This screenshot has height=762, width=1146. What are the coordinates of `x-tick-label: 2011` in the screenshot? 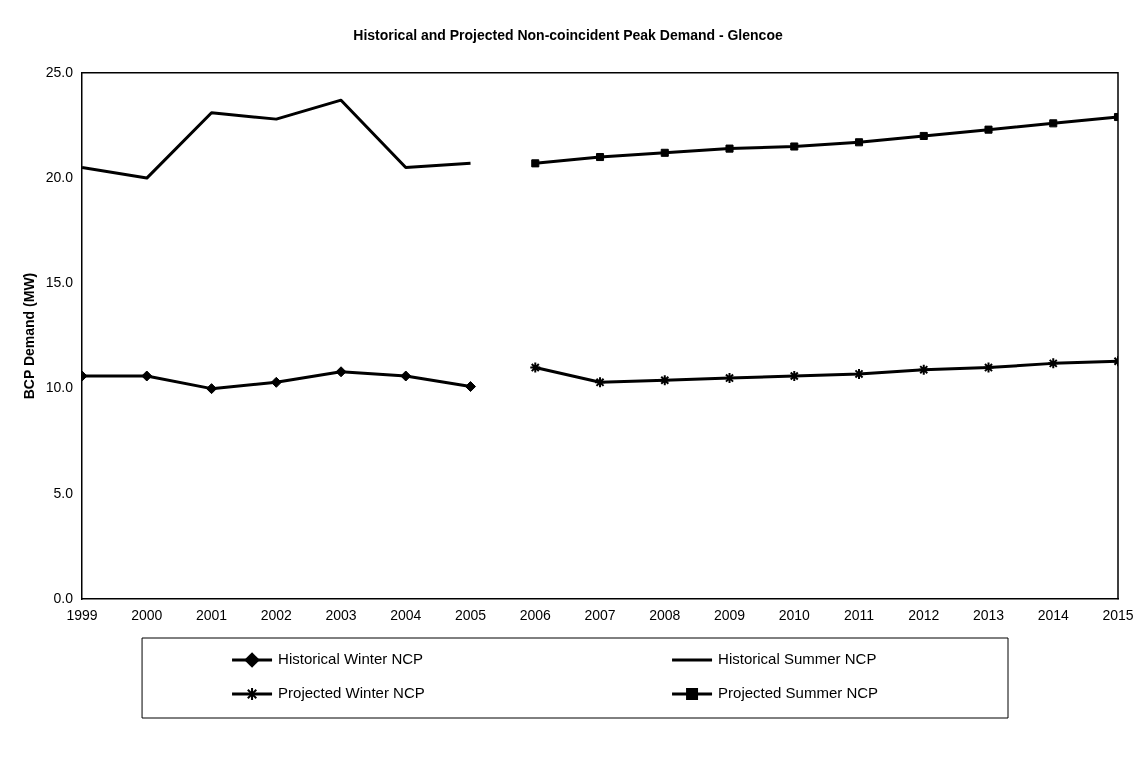 It's located at (859, 615).